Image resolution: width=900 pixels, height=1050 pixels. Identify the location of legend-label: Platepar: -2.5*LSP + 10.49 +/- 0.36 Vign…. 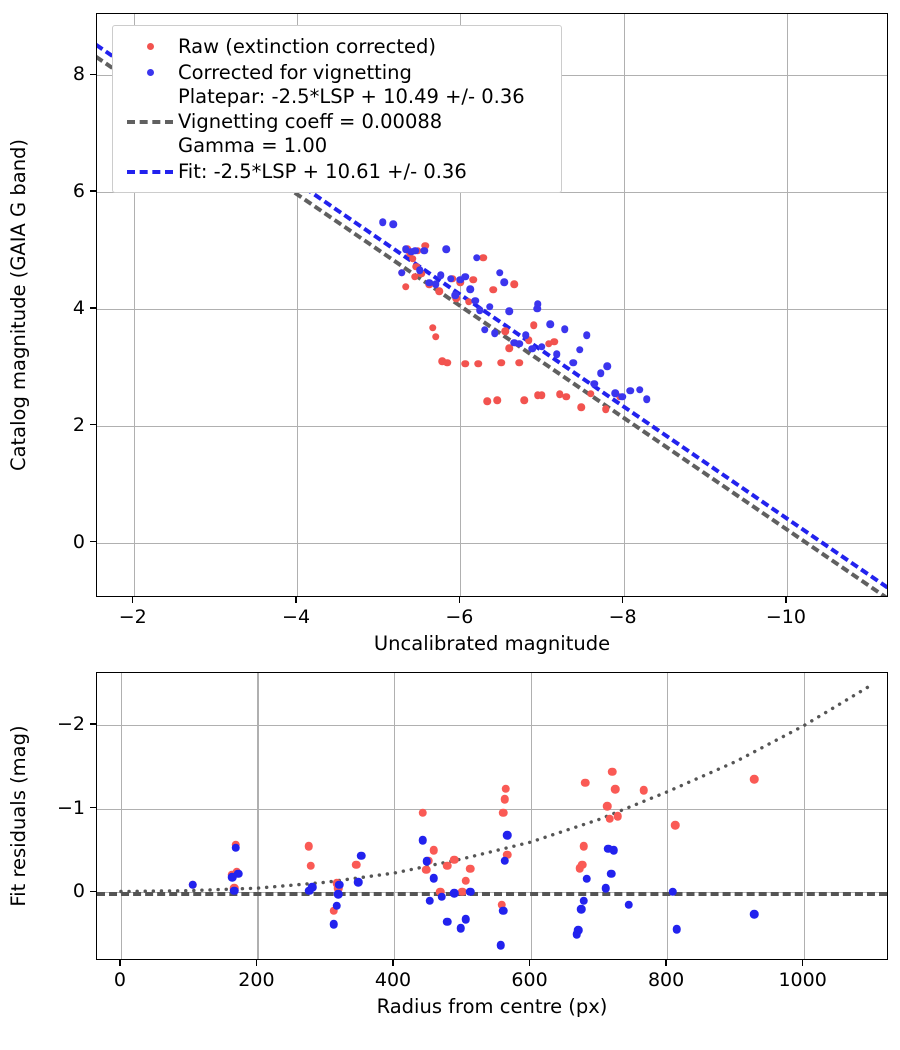
(351, 121).